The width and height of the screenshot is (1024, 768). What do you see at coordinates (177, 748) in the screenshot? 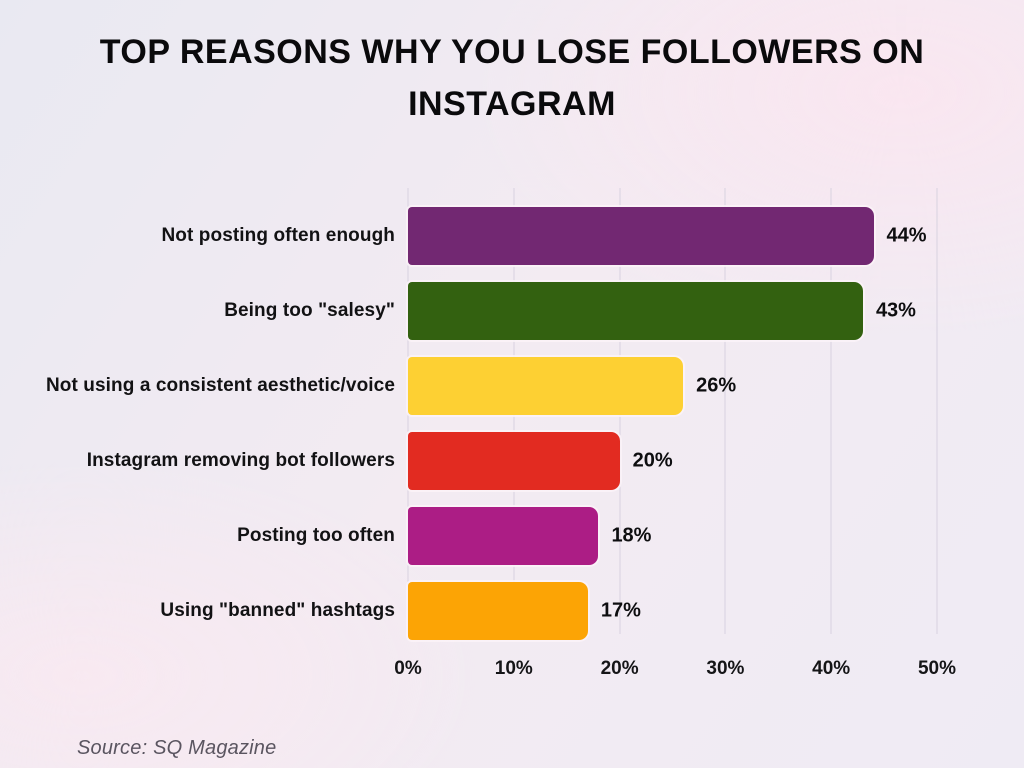
I see `source-text: Source: SQ Magazine` at bounding box center [177, 748].